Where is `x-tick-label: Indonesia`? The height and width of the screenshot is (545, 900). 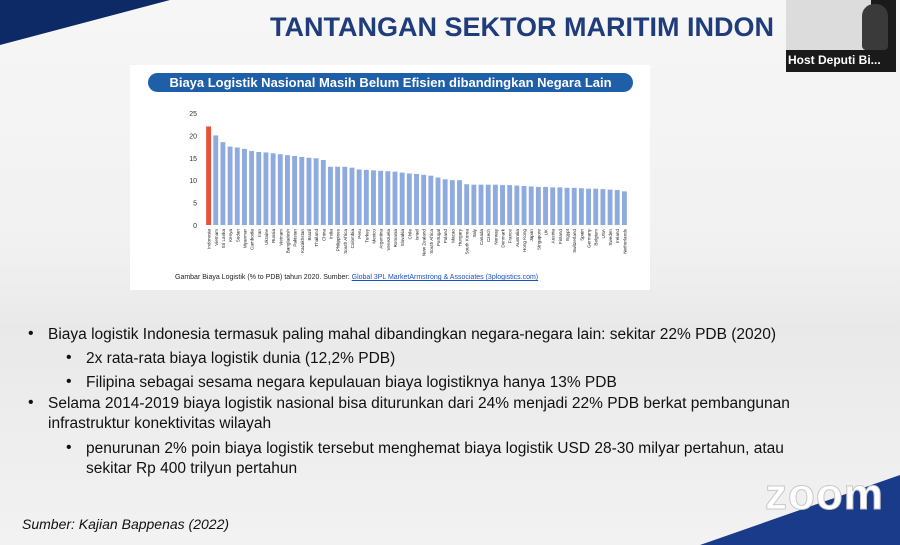 x-tick-label: Indonesia is located at coordinates (209, 239).